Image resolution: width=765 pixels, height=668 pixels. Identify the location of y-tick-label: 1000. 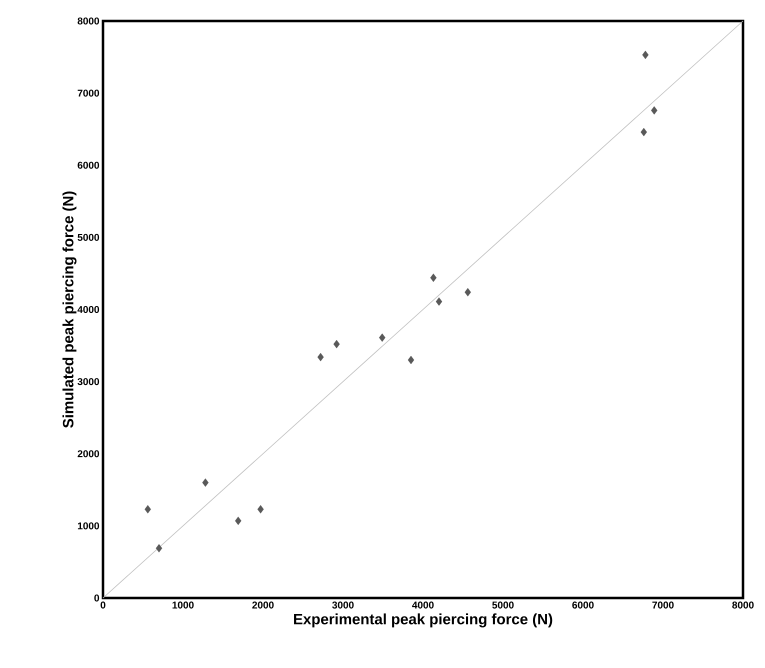
(89, 526).